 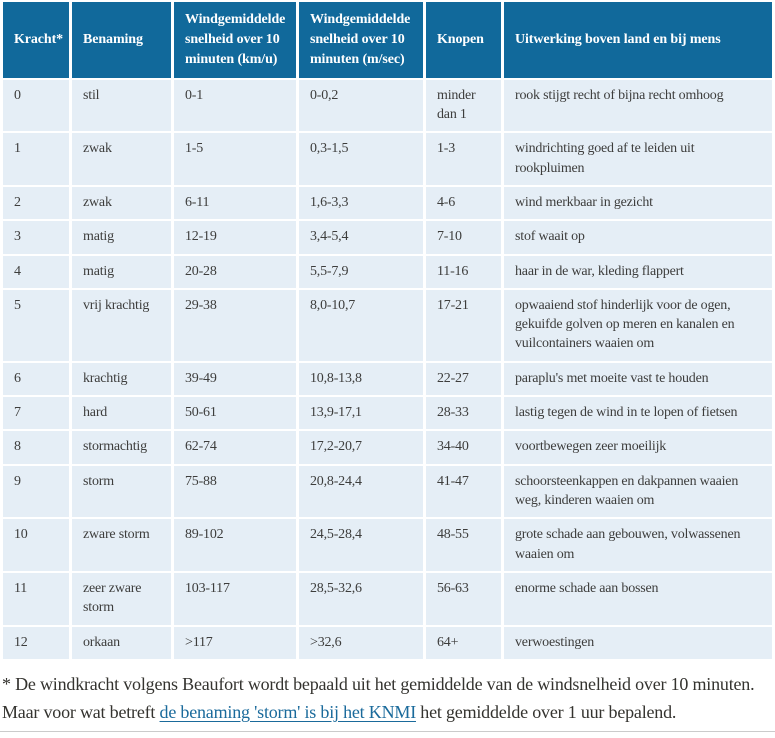 What do you see at coordinates (361, 203) in the screenshot?
I see `table-cell: 1,6-3,3` at bounding box center [361, 203].